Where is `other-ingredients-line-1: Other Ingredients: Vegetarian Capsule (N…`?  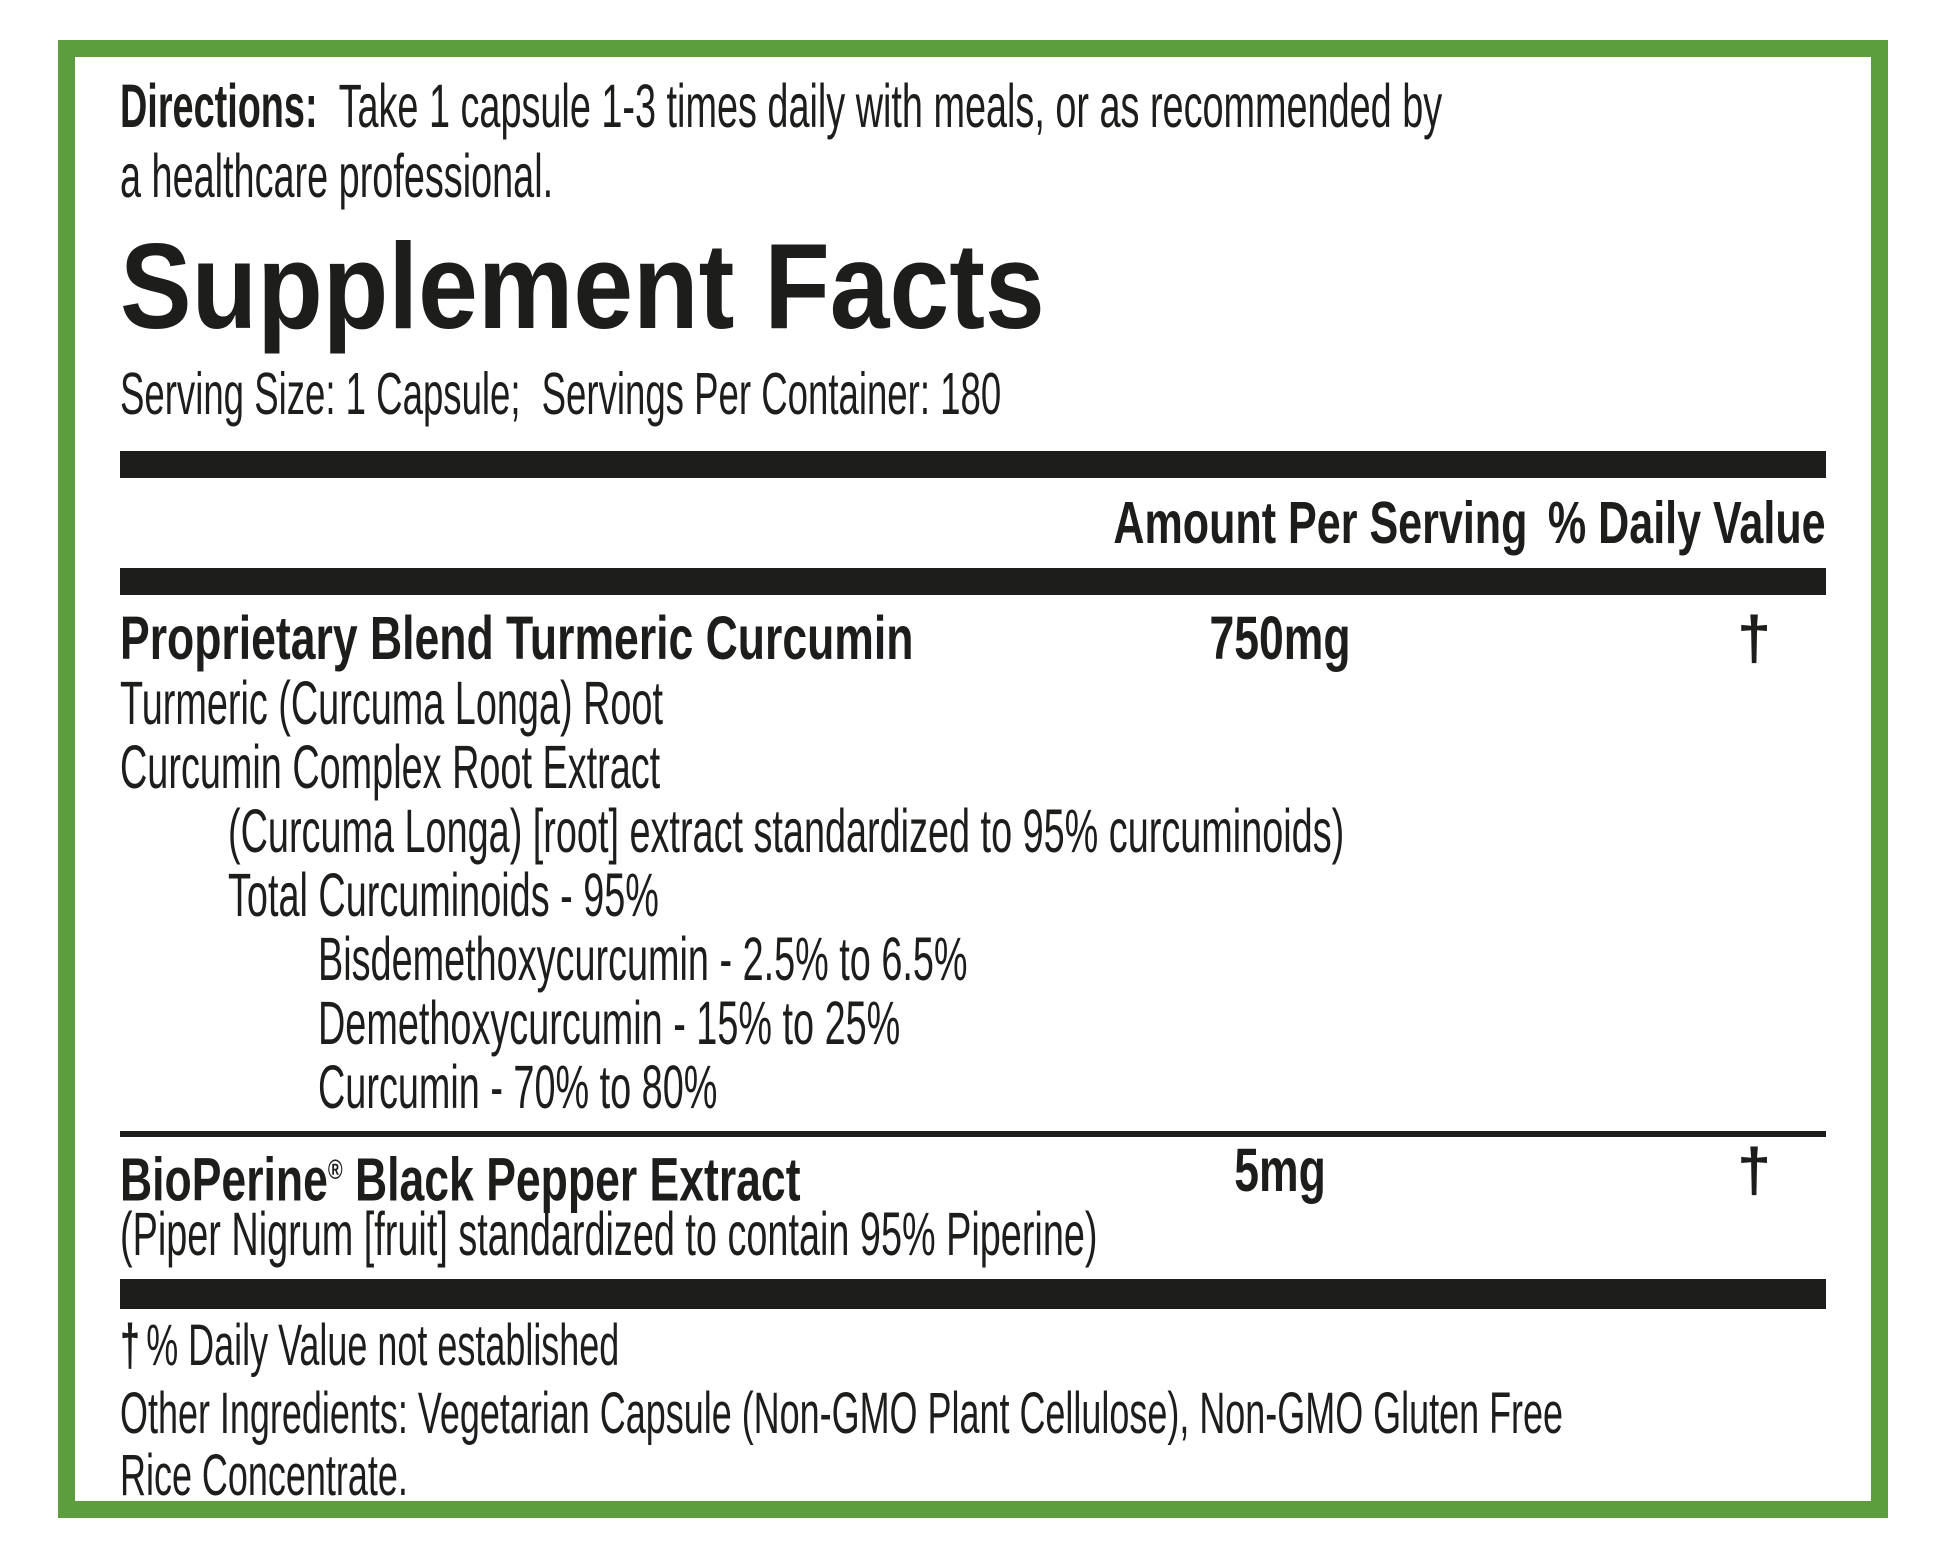
other-ingredients-line-1: Other Ingredients: Vegetarian Capsule (N… is located at coordinates (842, 1413).